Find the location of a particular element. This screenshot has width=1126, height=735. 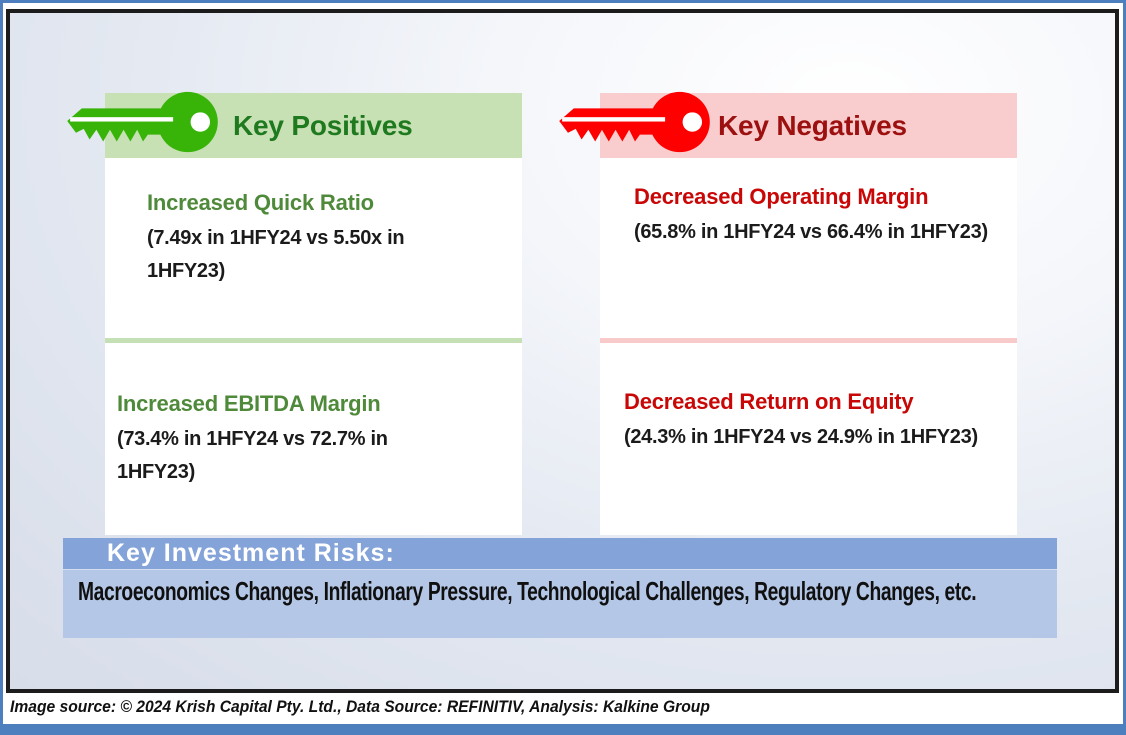

key-negatives-heading: Key Negatives is located at coordinates (812, 125).